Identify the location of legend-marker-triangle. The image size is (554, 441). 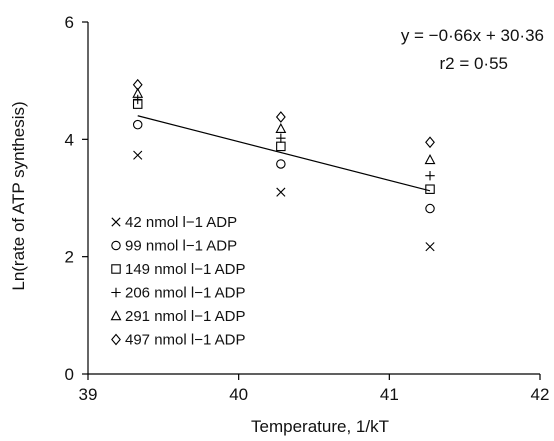
(116, 315).